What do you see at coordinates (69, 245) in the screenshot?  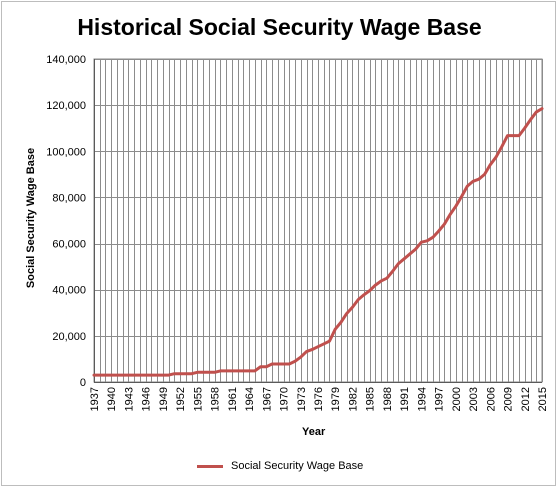 I see `y-tick-label: 60,000` at bounding box center [69, 245].